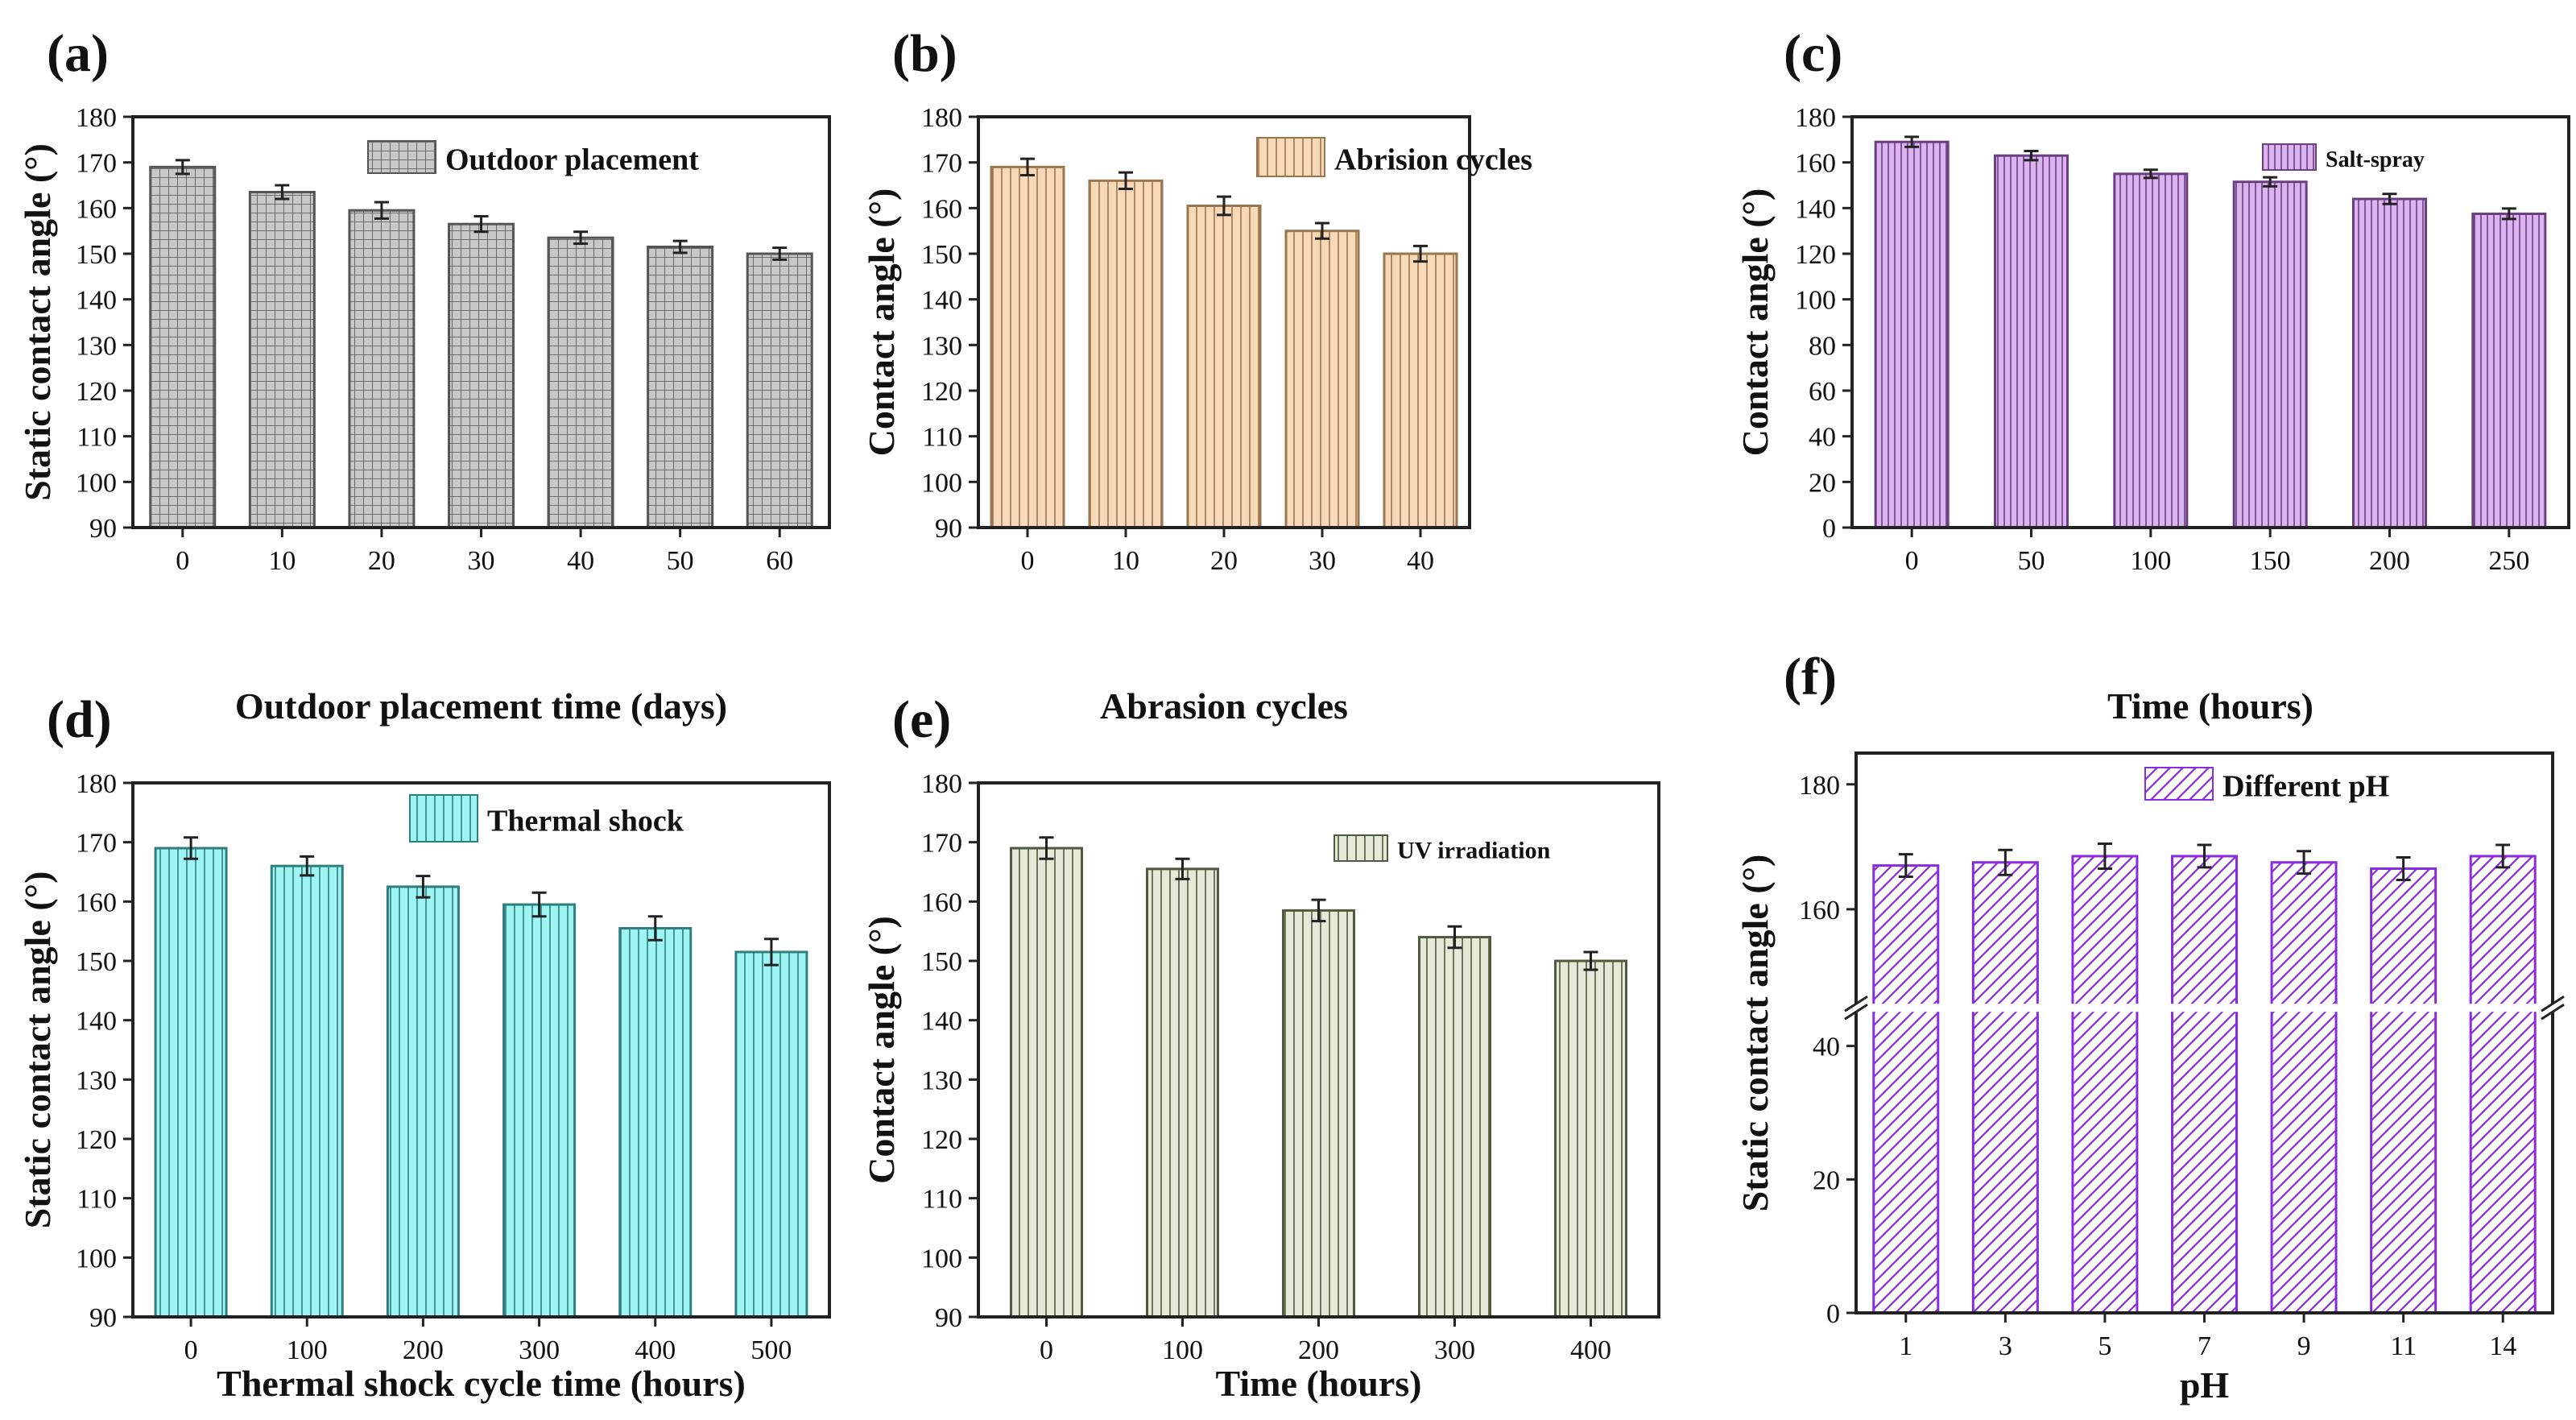 This screenshot has height=1420, width=2576. I want to click on x-tick-label: 300, so click(1454, 1350).